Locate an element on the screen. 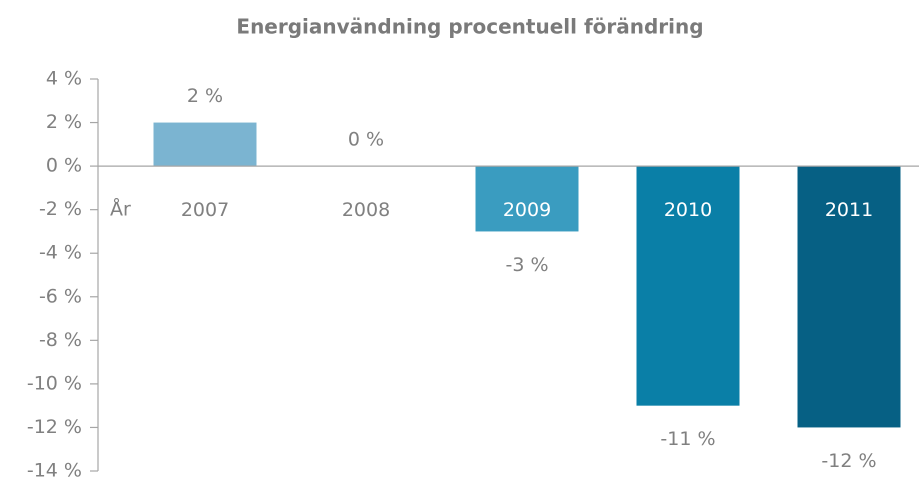 The height and width of the screenshot is (482, 919). y-tick-label: -12 % is located at coordinates (54, 427).